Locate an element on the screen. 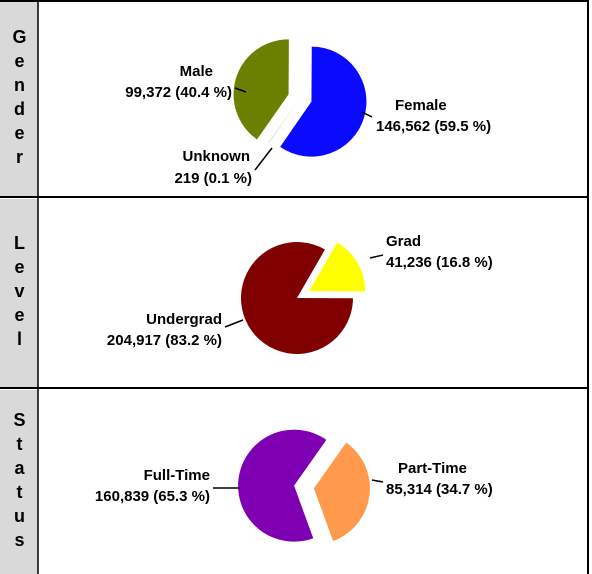 This screenshot has width=592, height=574. side-strip: Gender is located at coordinates (19, 99).